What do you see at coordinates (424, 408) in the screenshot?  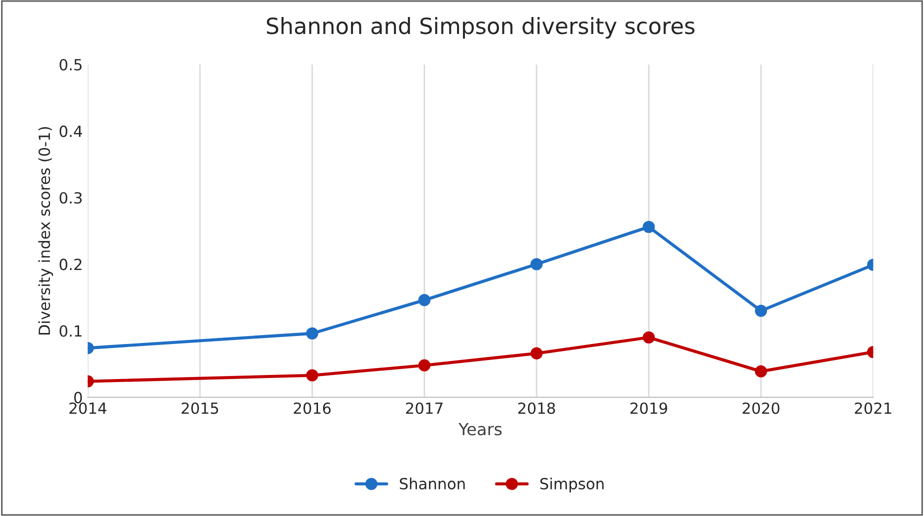 I see `x-tick-label: 2017` at bounding box center [424, 408].